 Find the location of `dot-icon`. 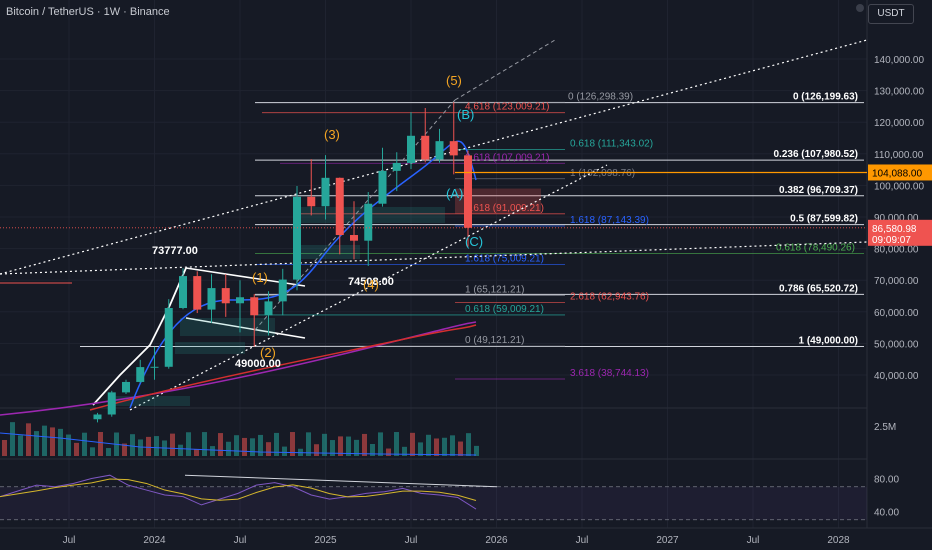

dot-icon is located at coordinates (860, 8).